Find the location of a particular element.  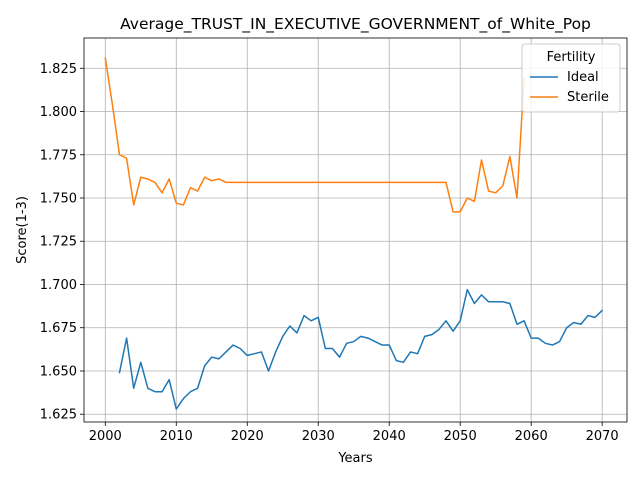

y-tick-label: 1.650 is located at coordinates (58, 371).